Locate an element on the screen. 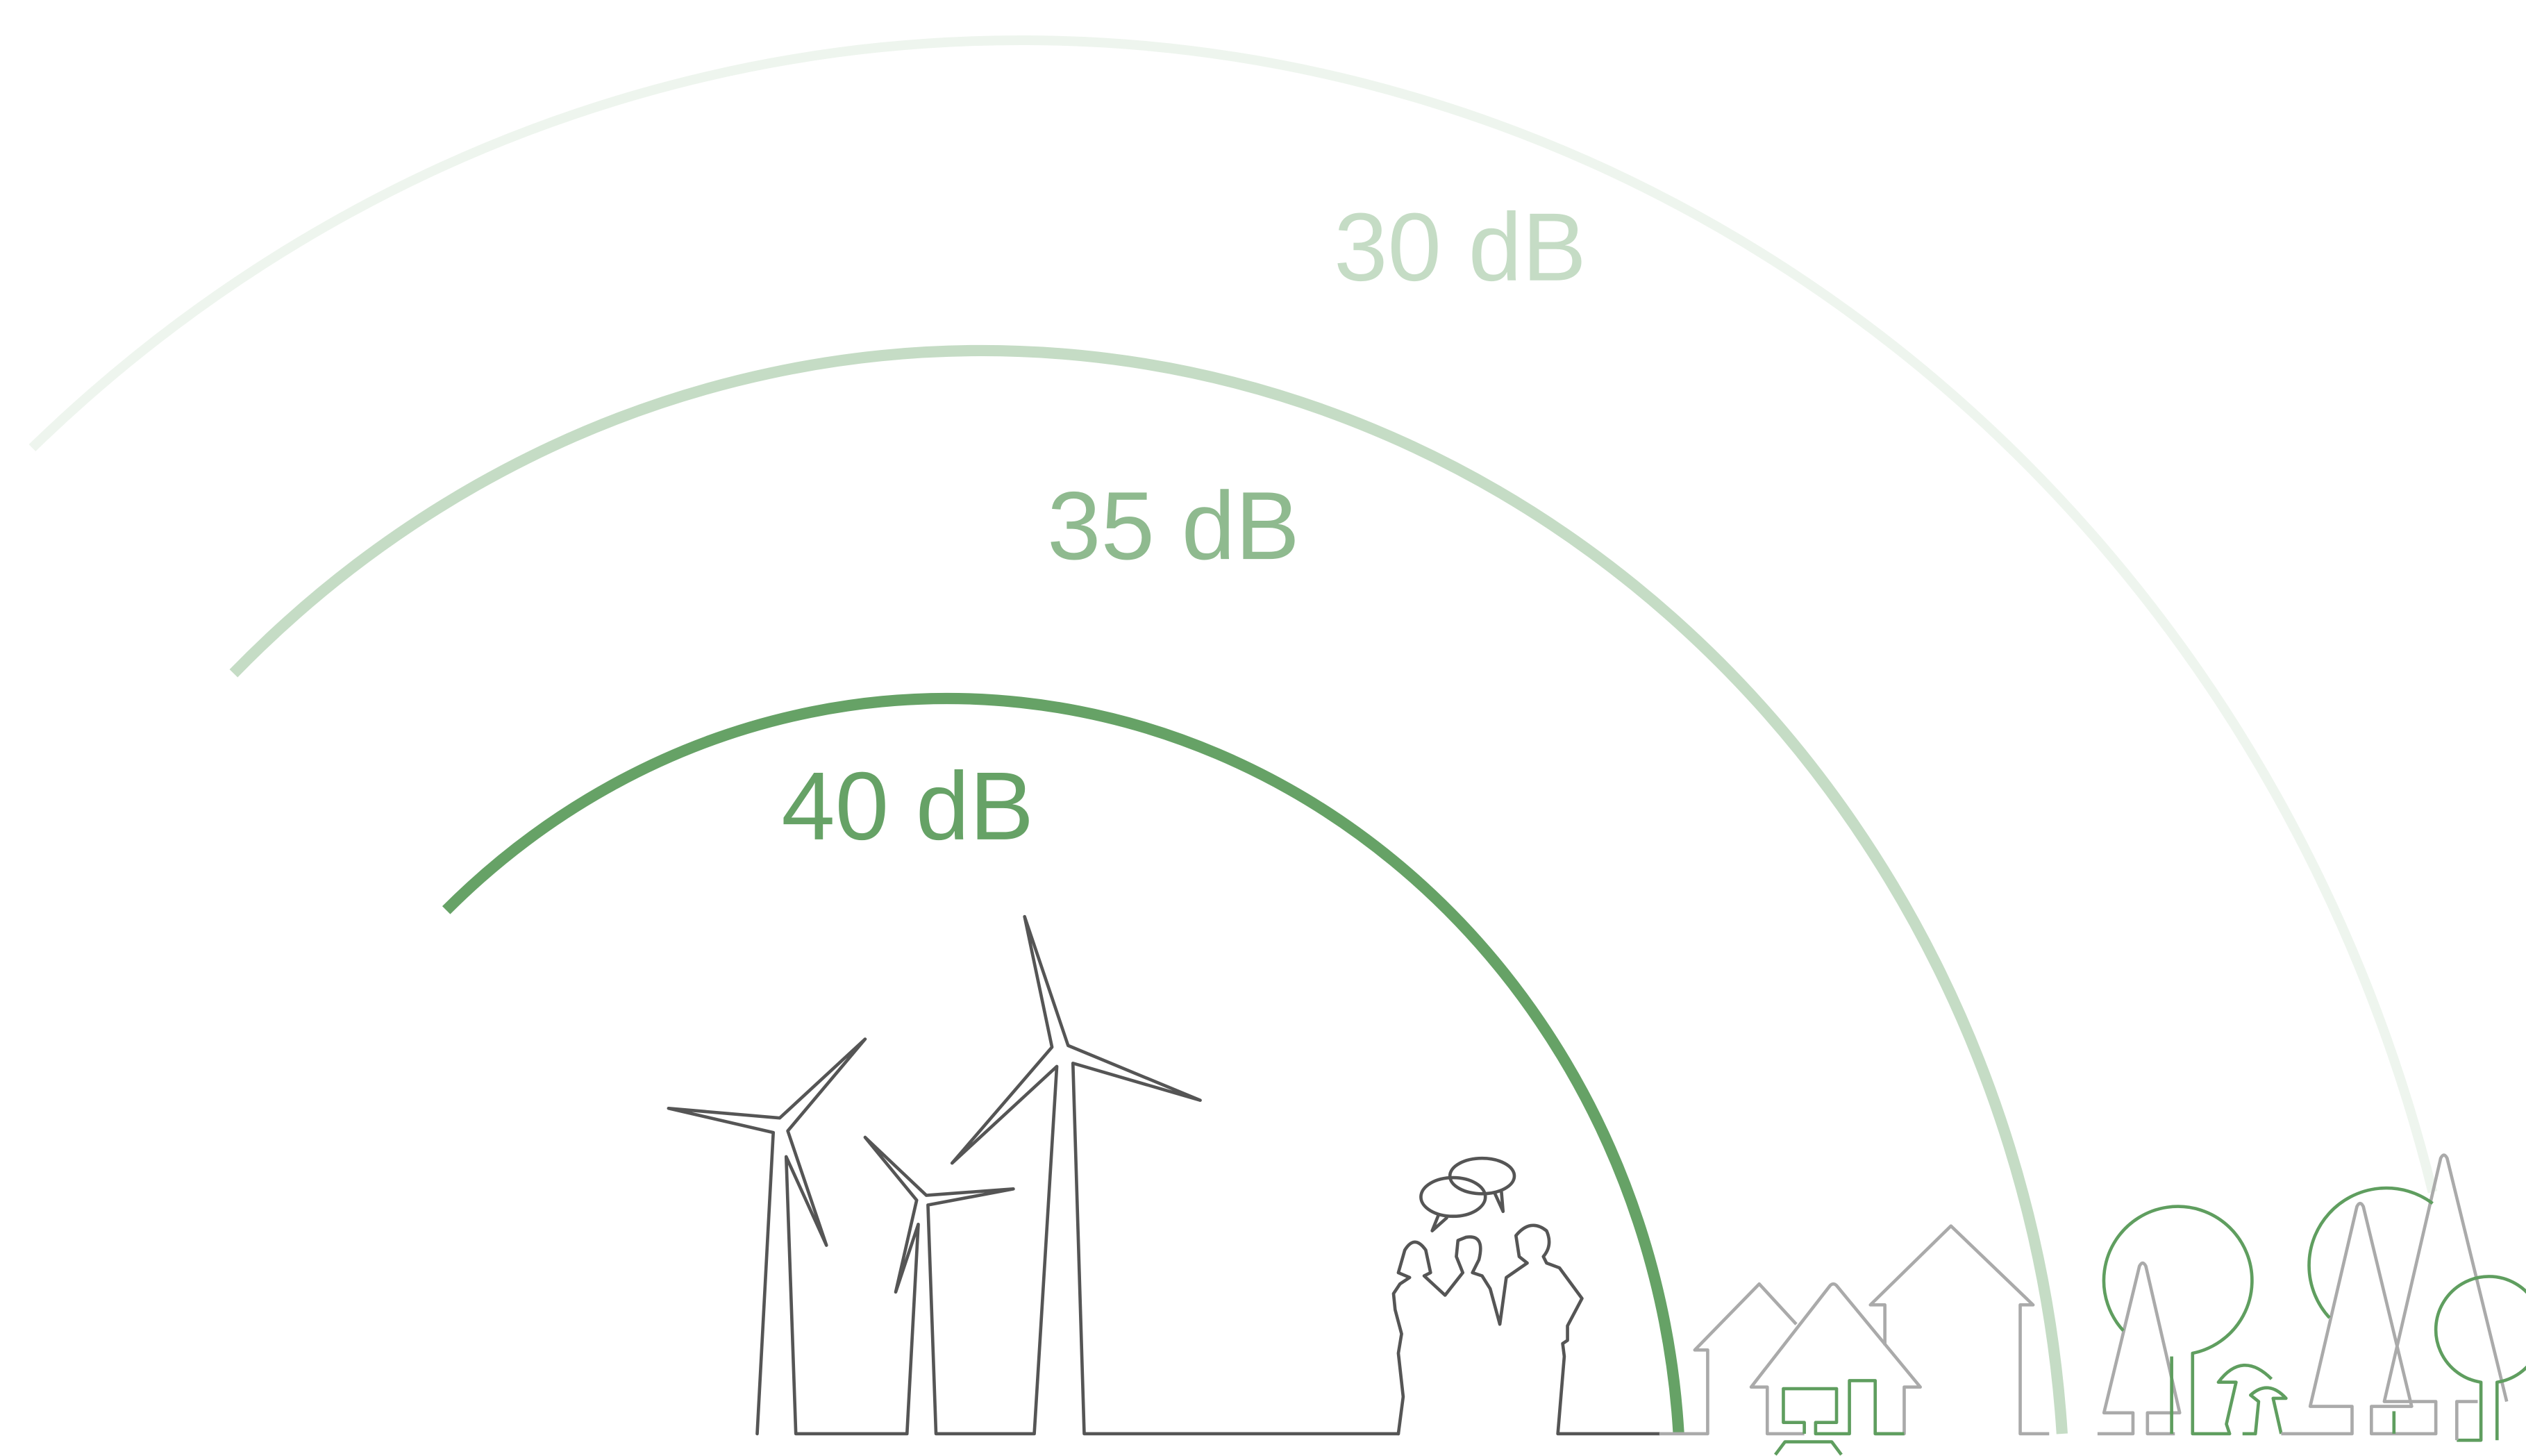 This screenshot has width=2526, height=1456. houses is located at coordinates (1854, 1340).